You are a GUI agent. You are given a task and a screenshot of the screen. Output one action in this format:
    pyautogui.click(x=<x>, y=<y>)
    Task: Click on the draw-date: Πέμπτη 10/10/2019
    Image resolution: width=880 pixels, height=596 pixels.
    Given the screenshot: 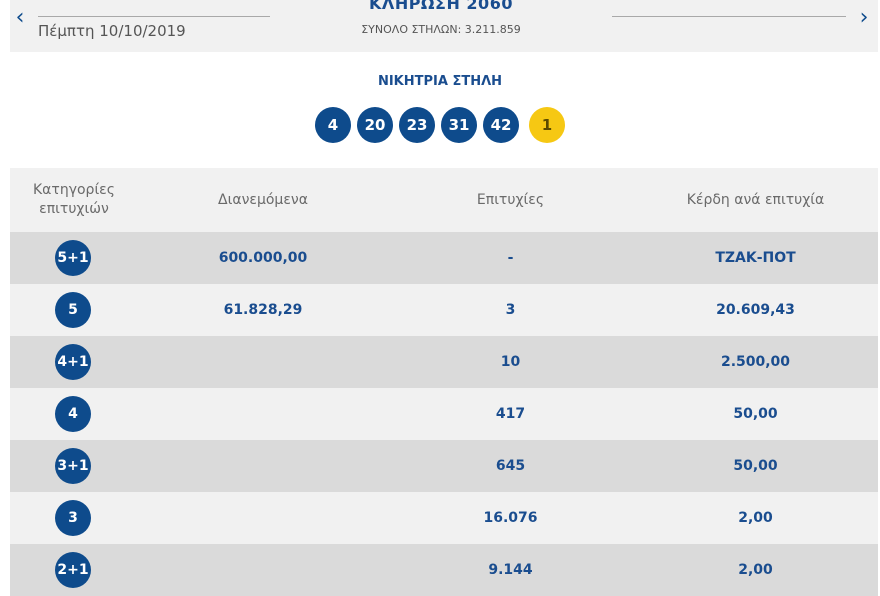 What is the action you would take?
    pyautogui.click(x=112, y=31)
    